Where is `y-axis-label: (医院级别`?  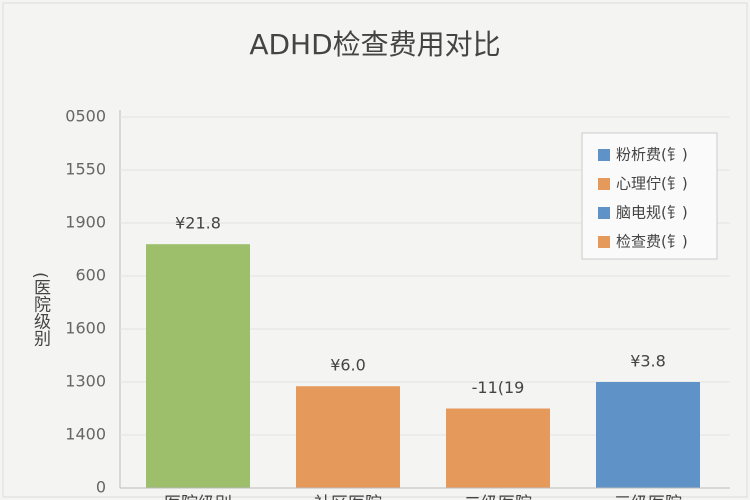
y-axis-label: (医院级别 is located at coordinates (40, 310).